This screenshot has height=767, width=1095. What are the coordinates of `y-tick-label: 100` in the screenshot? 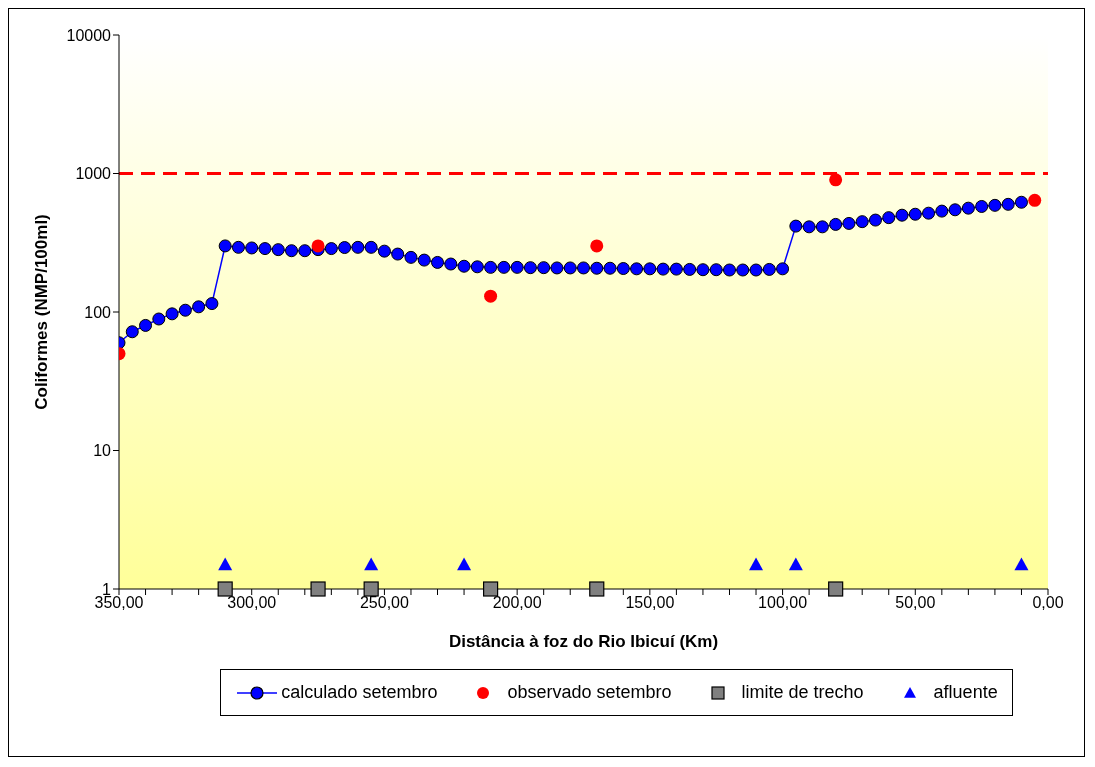 It's located at (98, 312).